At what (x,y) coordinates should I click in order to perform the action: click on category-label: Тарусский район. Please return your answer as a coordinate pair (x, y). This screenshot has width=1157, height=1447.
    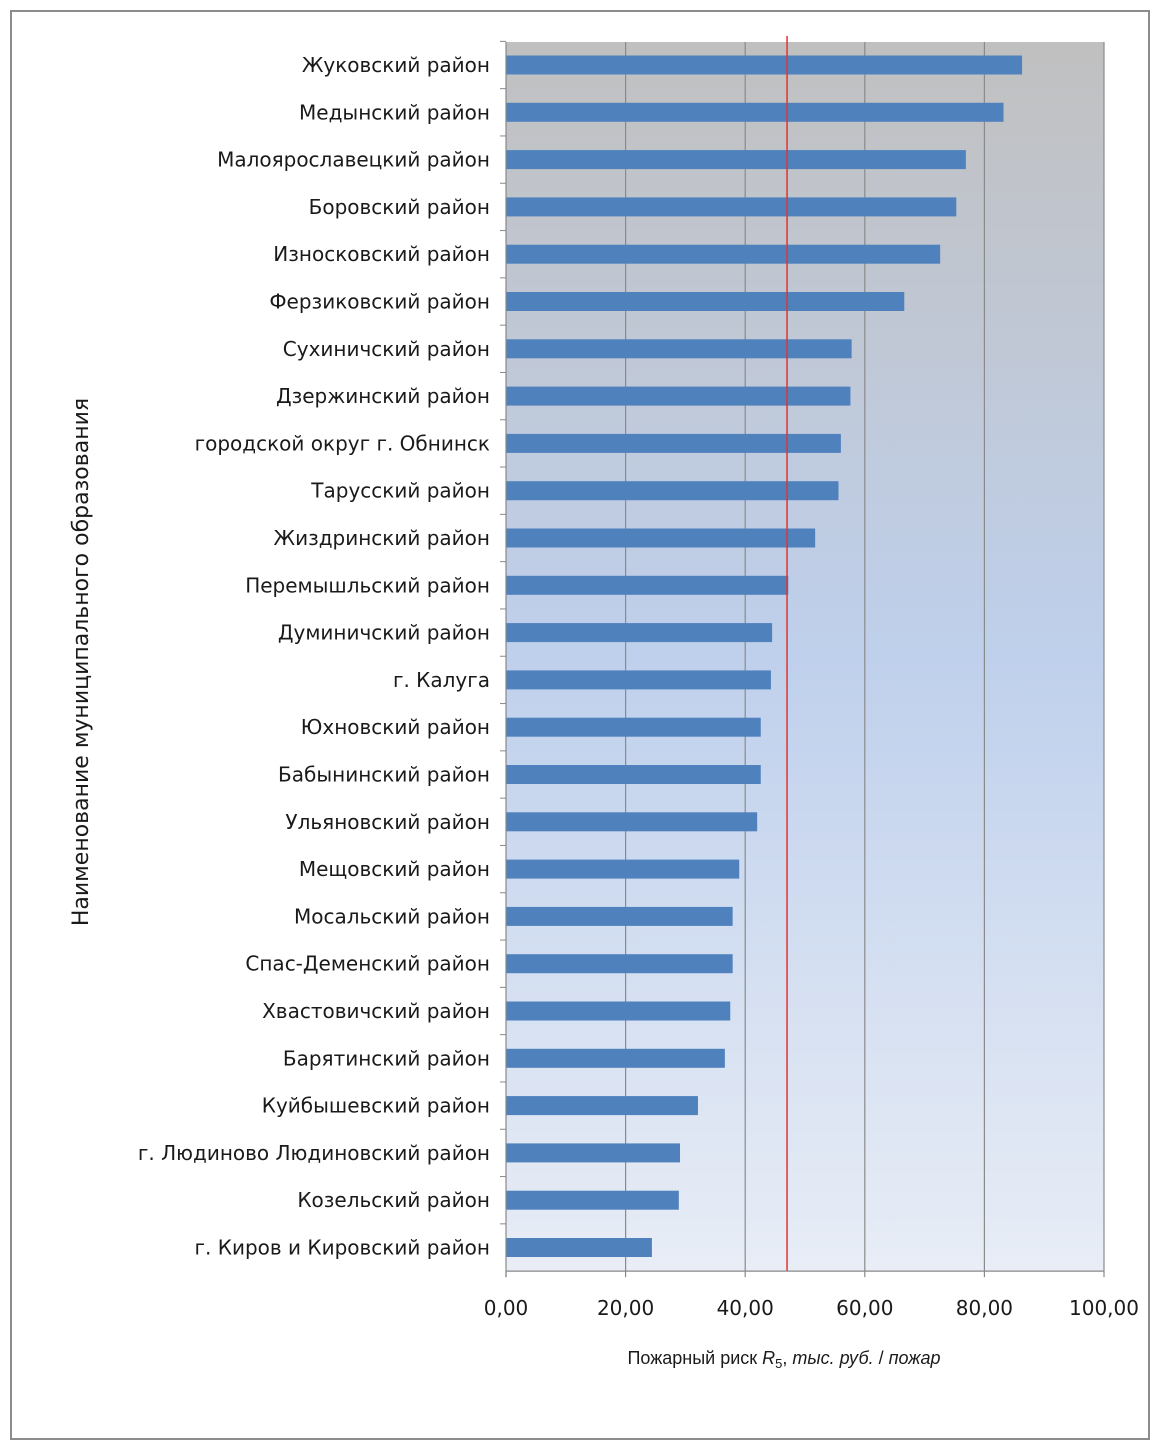
    Looking at the image, I should click on (400, 491).